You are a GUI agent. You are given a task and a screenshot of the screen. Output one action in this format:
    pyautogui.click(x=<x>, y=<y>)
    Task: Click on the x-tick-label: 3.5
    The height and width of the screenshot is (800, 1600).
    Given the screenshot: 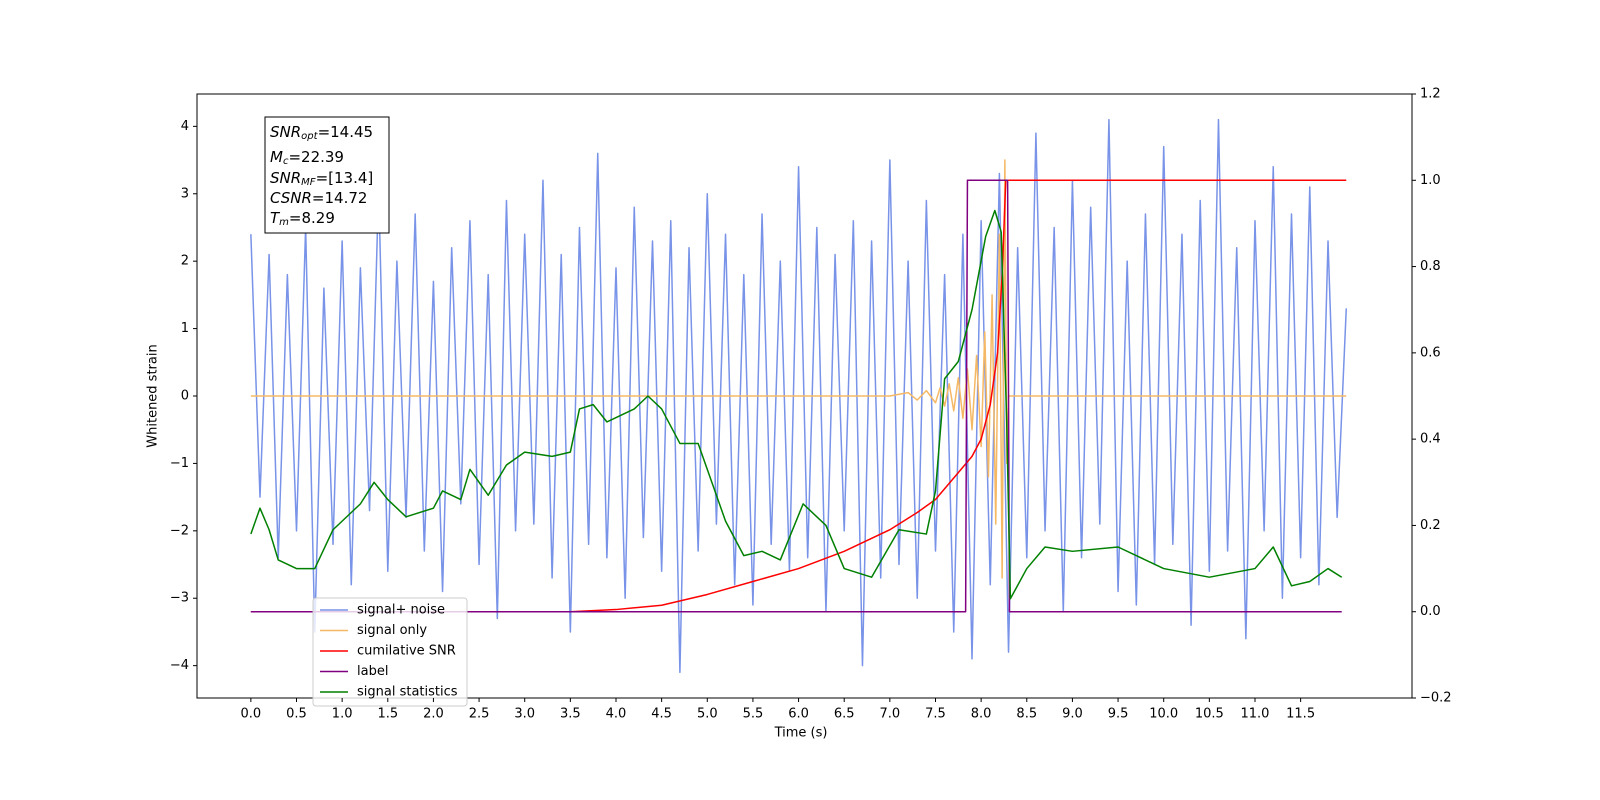 What is the action you would take?
    pyautogui.click(x=570, y=714)
    